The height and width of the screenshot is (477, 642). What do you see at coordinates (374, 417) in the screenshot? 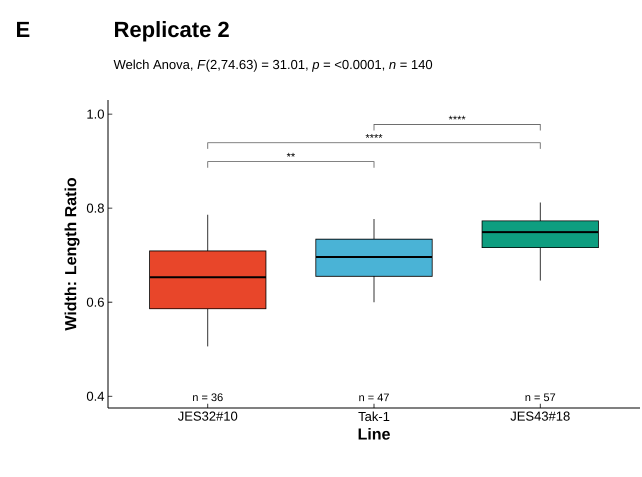
I see `x-tick-label: Tak-1` at bounding box center [374, 417].